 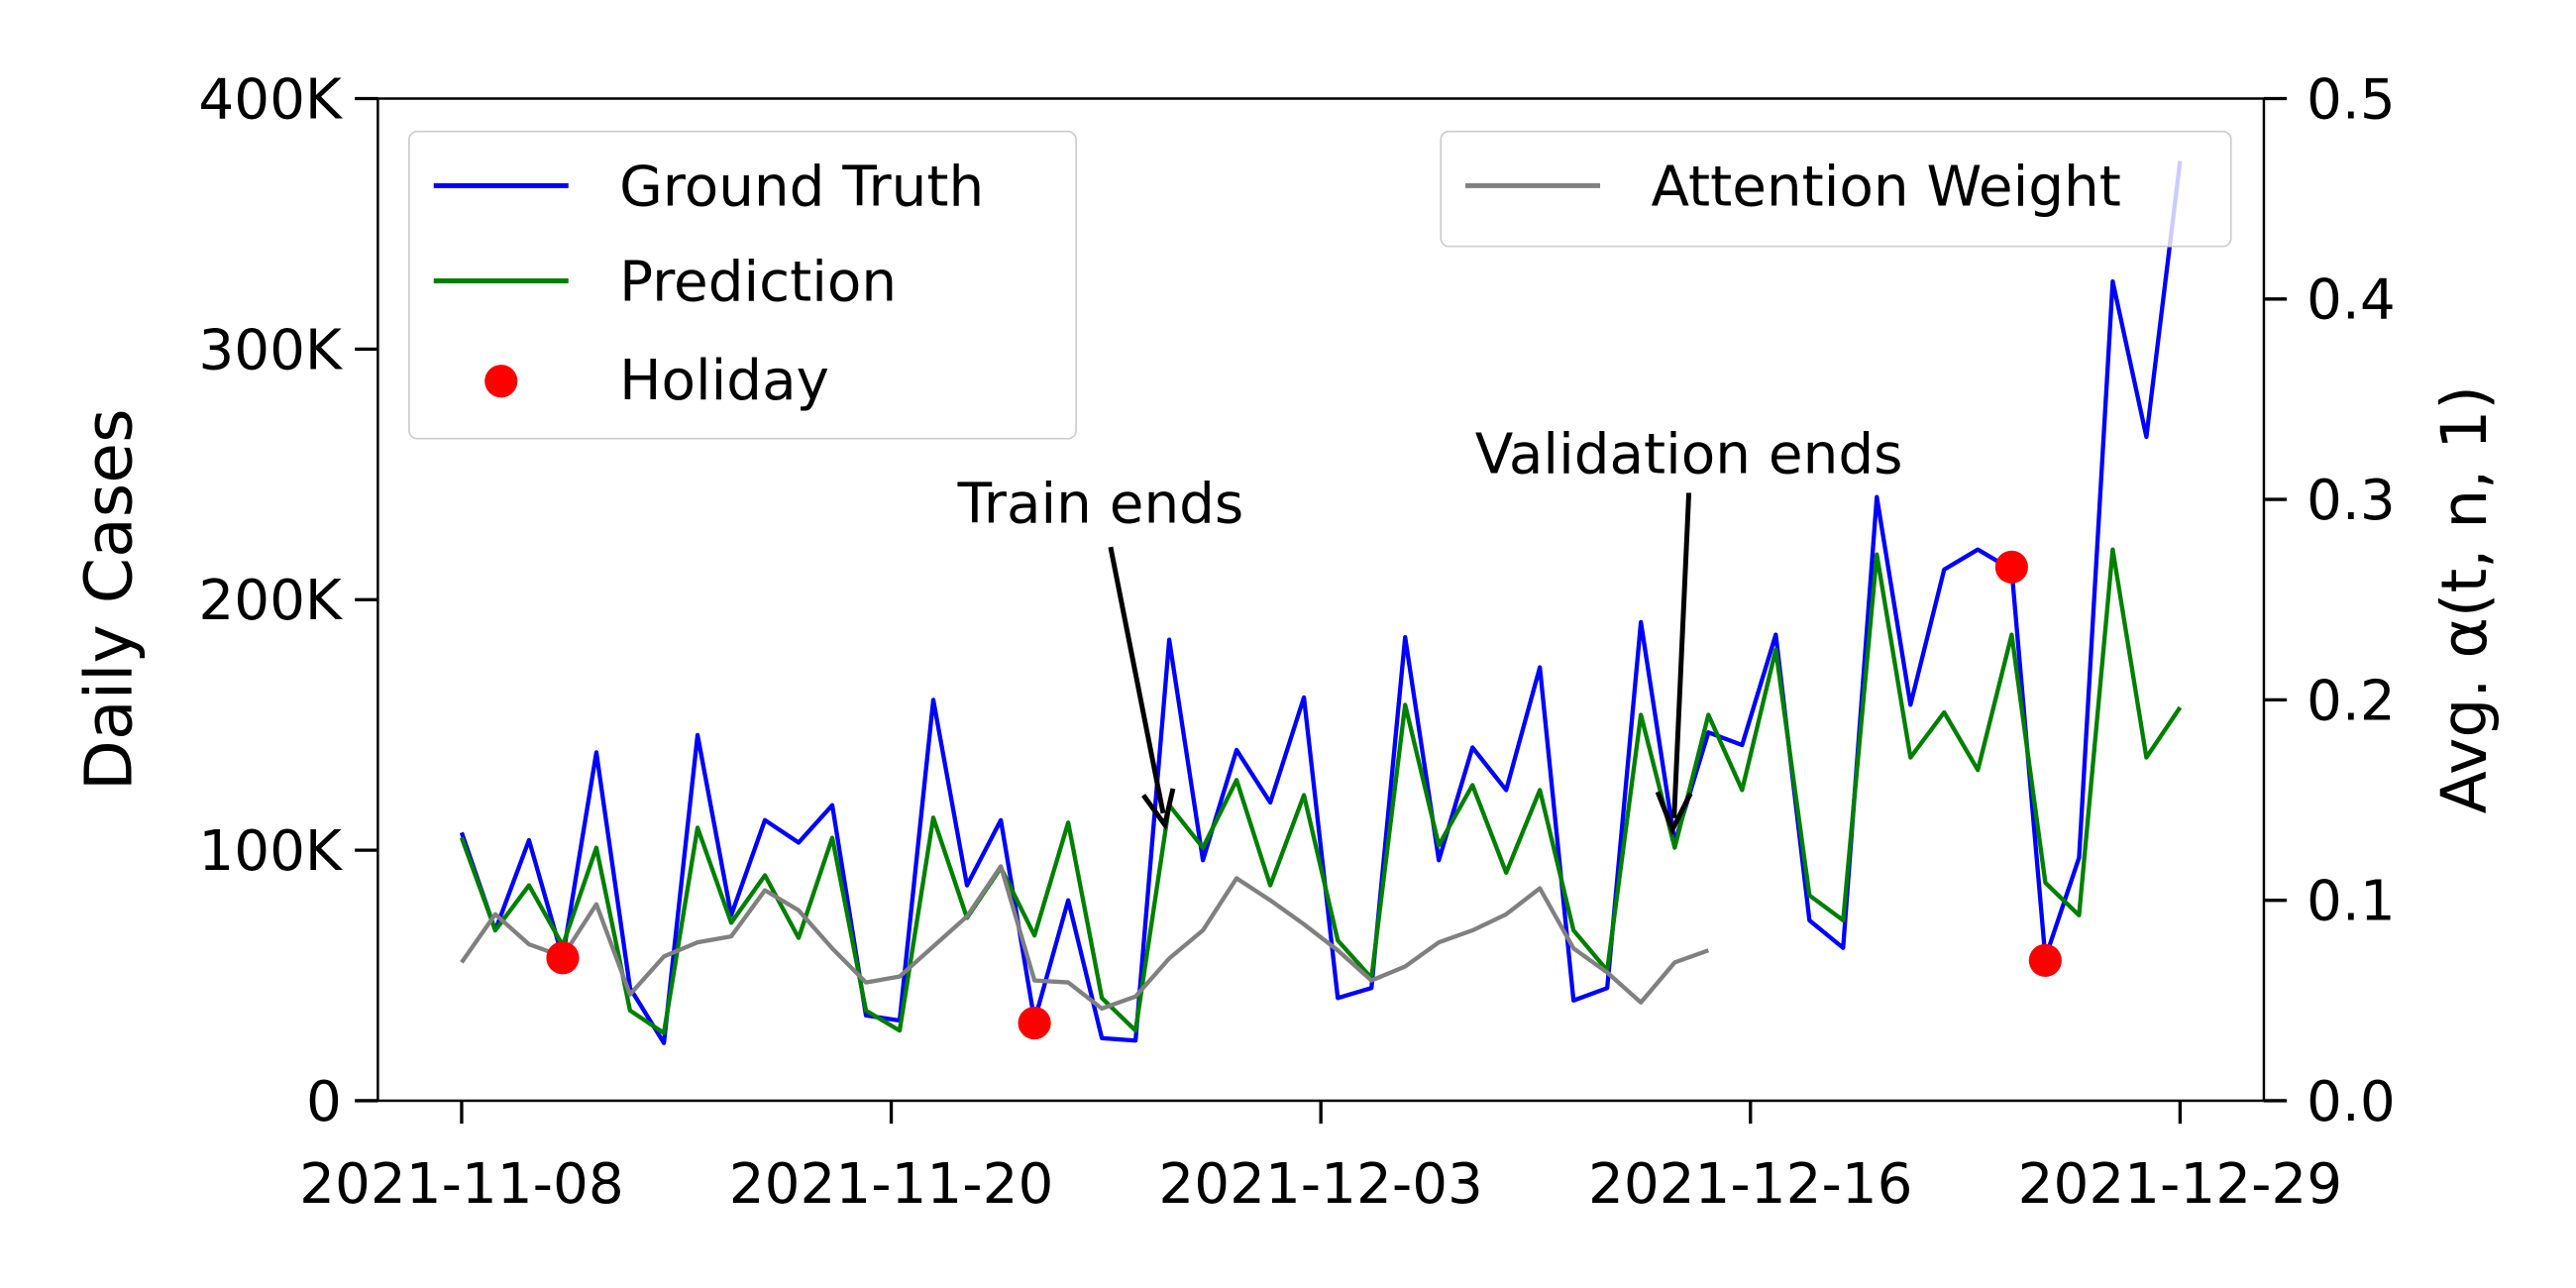 I want to click on legend-label-prediction: Prediction, so click(x=758, y=282).